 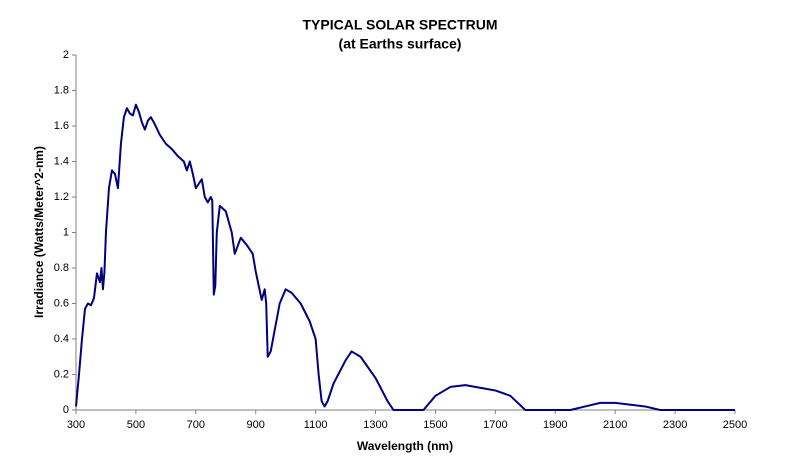 I want to click on y-tick-label: 0.6, so click(x=61, y=303).